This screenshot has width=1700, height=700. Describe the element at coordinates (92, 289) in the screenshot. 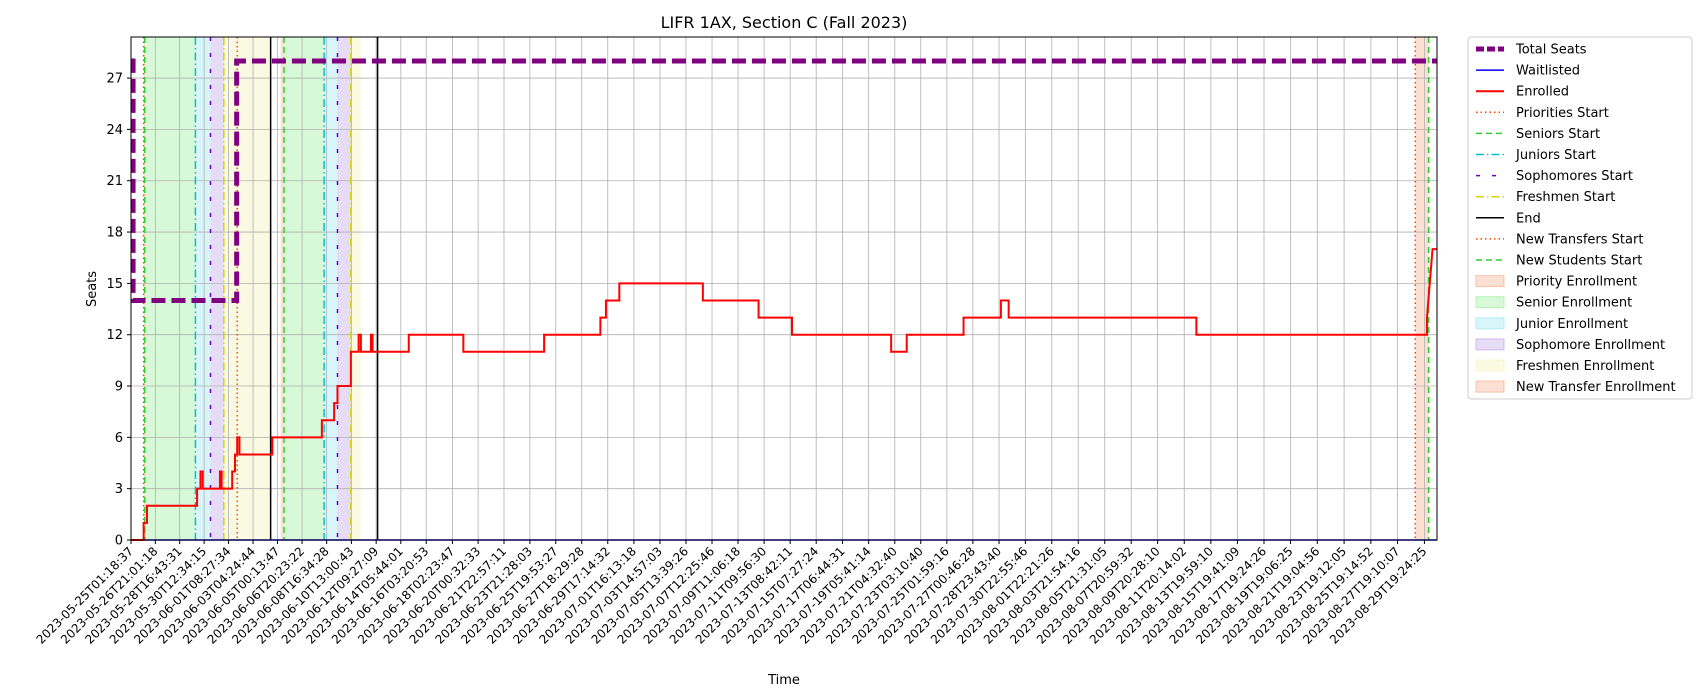

I see `y-axis-label: Seats` at that location.